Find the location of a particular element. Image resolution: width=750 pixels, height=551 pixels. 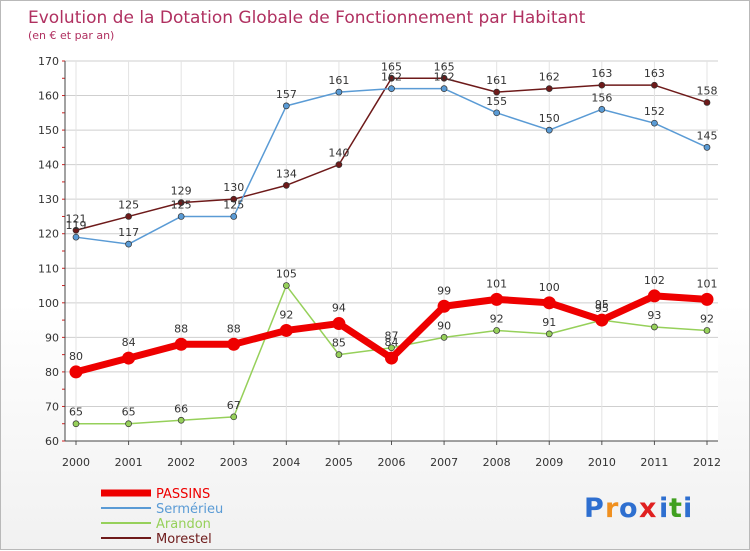

y-tick-label: 130 is located at coordinates (48, 199).